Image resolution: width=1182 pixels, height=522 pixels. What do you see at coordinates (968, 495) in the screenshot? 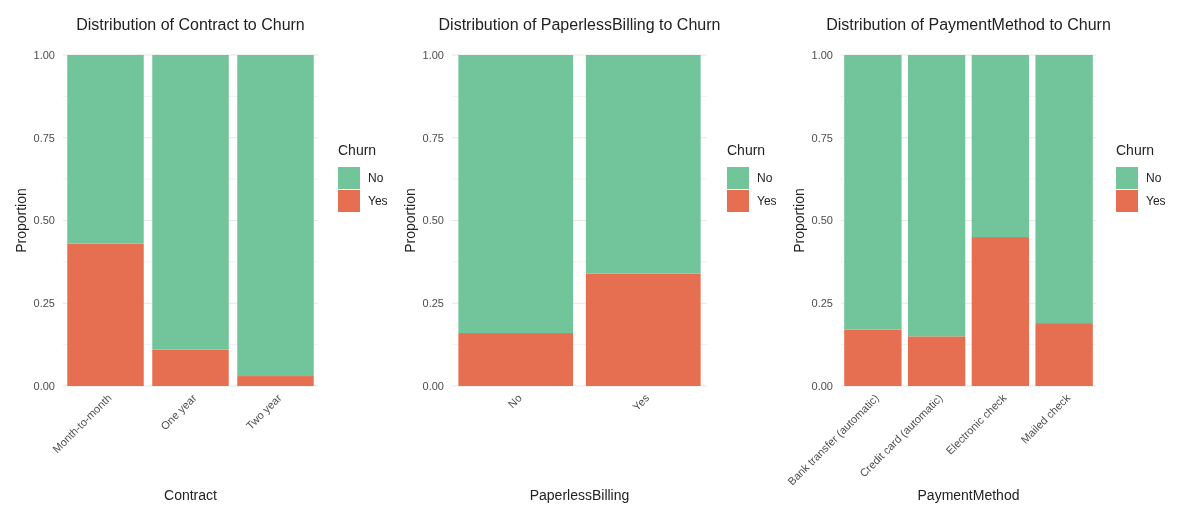
I see `x-axis-title: PaymentMethod` at bounding box center [968, 495].